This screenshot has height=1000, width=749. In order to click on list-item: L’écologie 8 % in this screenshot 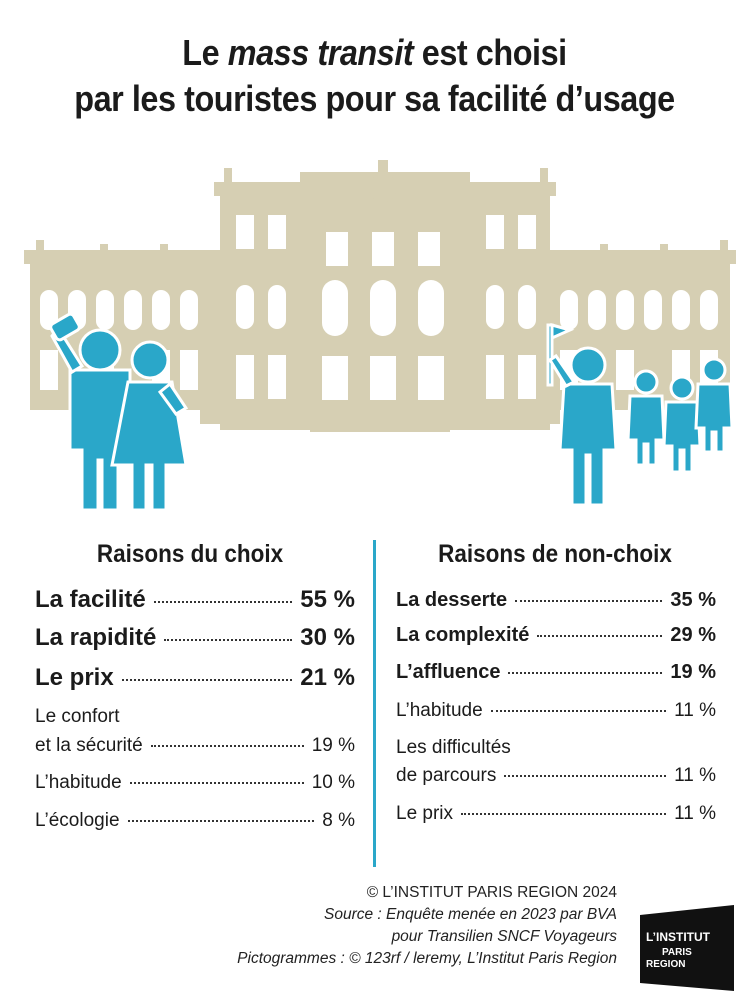, I will do `click(195, 821)`.